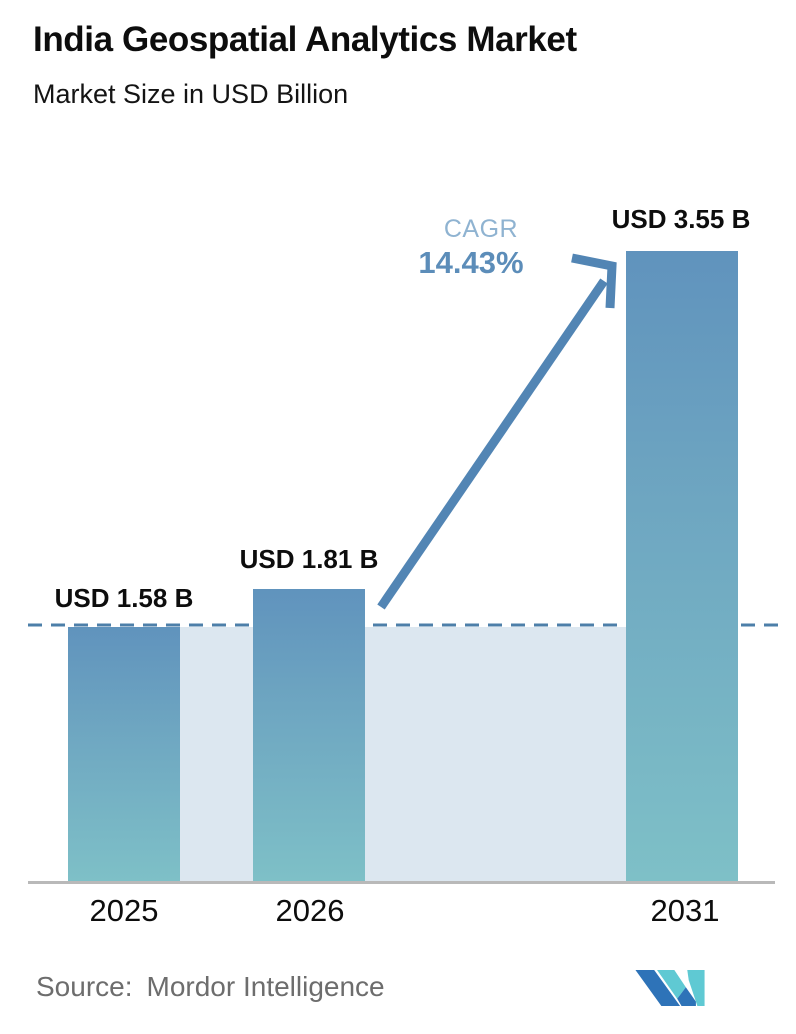 Image resolution: width=796 pixels, height=1034 pixels. What do you see at coordinates (309, 559) in the screenshot?
I see `bar-value-label-2026: USD 1.81 B` at bounding box center [309, 559].